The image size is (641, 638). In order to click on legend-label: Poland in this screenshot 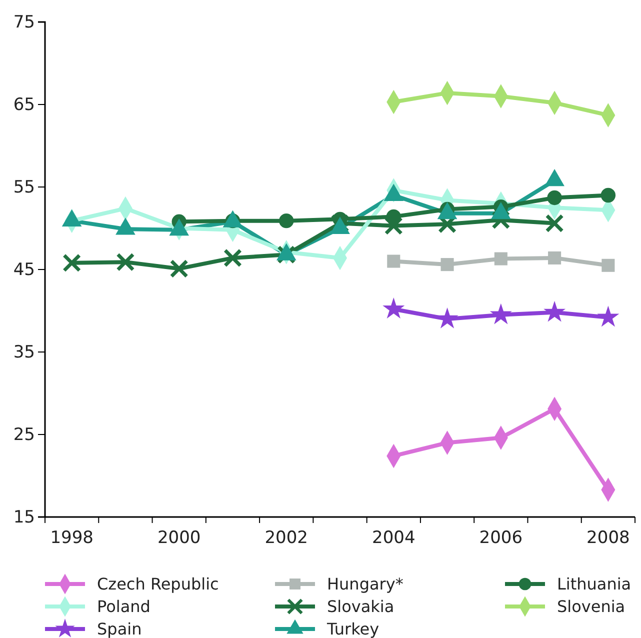, I will do `click(123, 606)`.